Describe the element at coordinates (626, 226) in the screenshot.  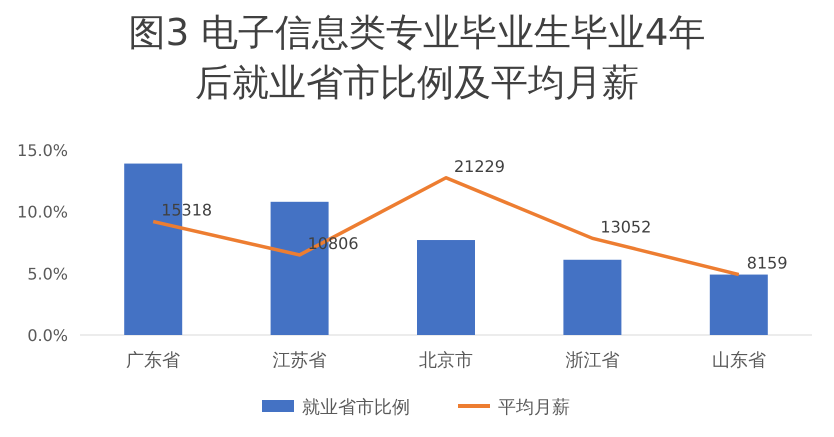
I see `data-label: 13052` at that location.